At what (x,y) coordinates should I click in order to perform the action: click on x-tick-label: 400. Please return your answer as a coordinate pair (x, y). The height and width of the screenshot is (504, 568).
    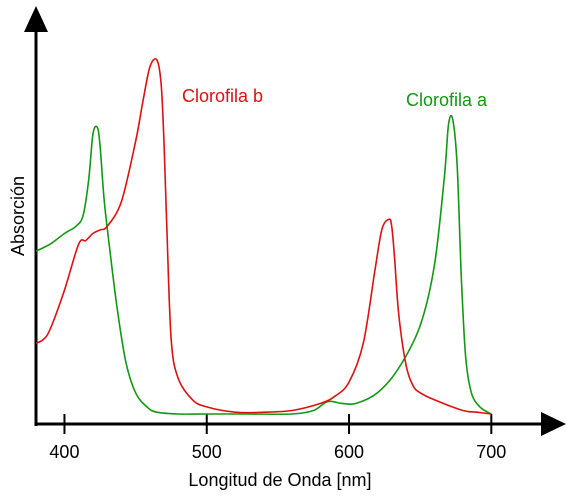
    Looking at the image, I should click on (64, 452).